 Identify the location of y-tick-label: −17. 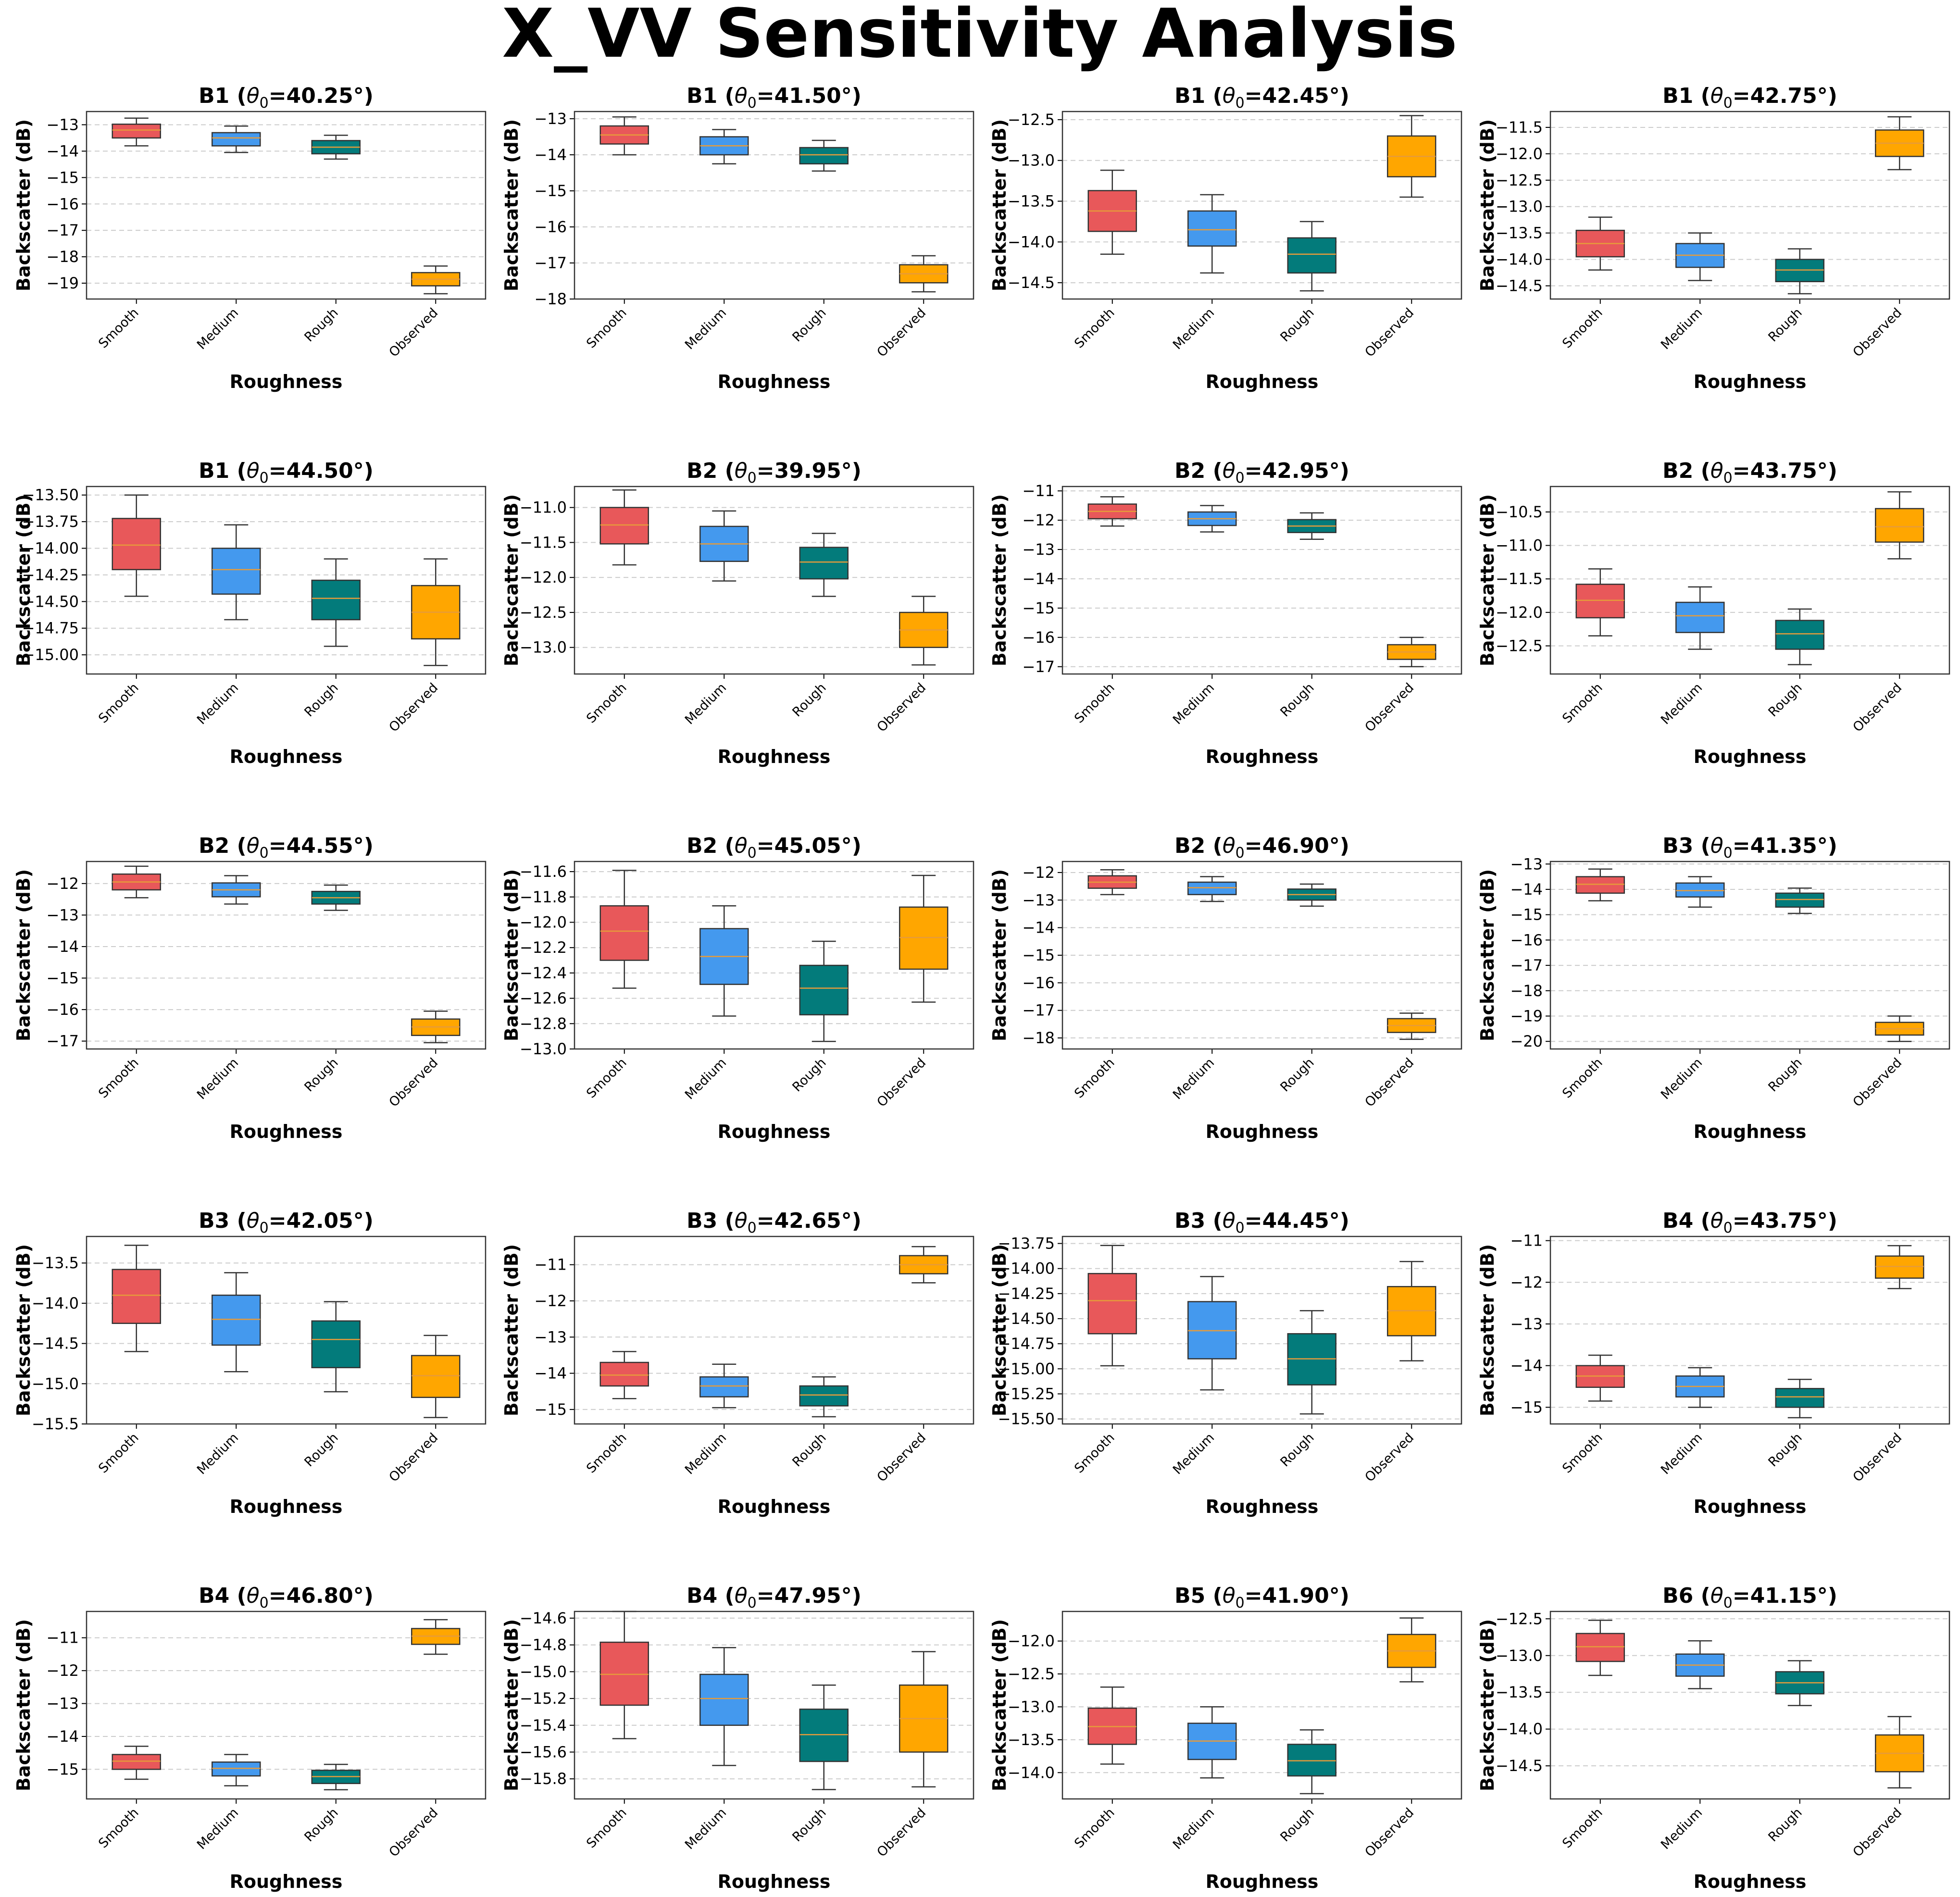
(550, 263).